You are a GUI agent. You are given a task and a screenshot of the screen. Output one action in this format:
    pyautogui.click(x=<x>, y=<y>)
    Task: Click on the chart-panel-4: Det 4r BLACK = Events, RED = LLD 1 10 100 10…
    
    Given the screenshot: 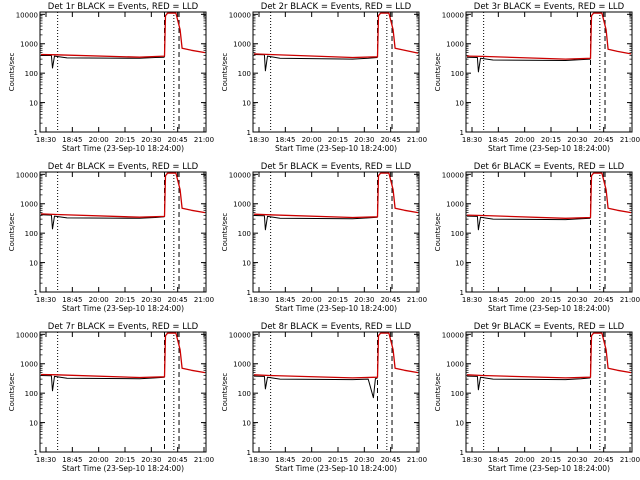 What is the action you would take?
    pyautogui.click(x=111, y=237)
    